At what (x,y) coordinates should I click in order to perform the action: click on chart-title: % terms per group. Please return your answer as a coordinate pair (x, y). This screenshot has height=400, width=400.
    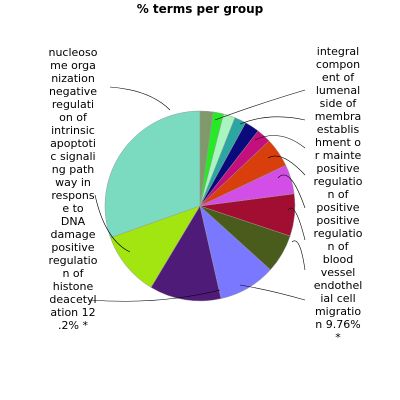
    Looking at the image, I should click on (200, 9).